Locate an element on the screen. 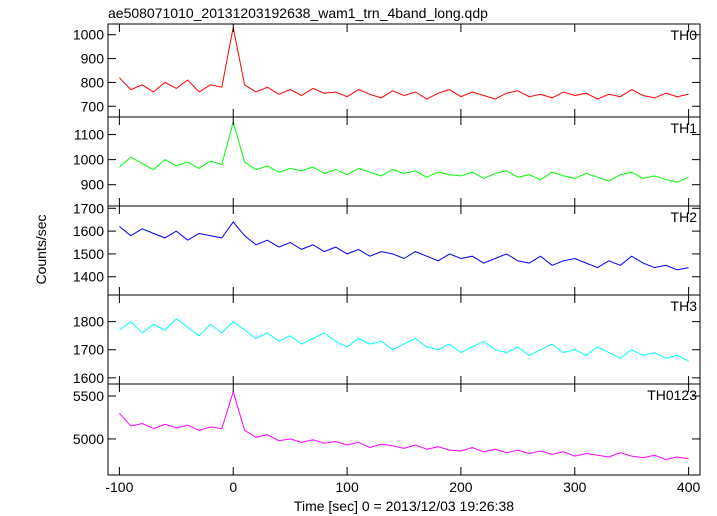 The height and width of the screenshot is (516, 717). y-tick-label: 5000 is located at coordinates (88, 439).